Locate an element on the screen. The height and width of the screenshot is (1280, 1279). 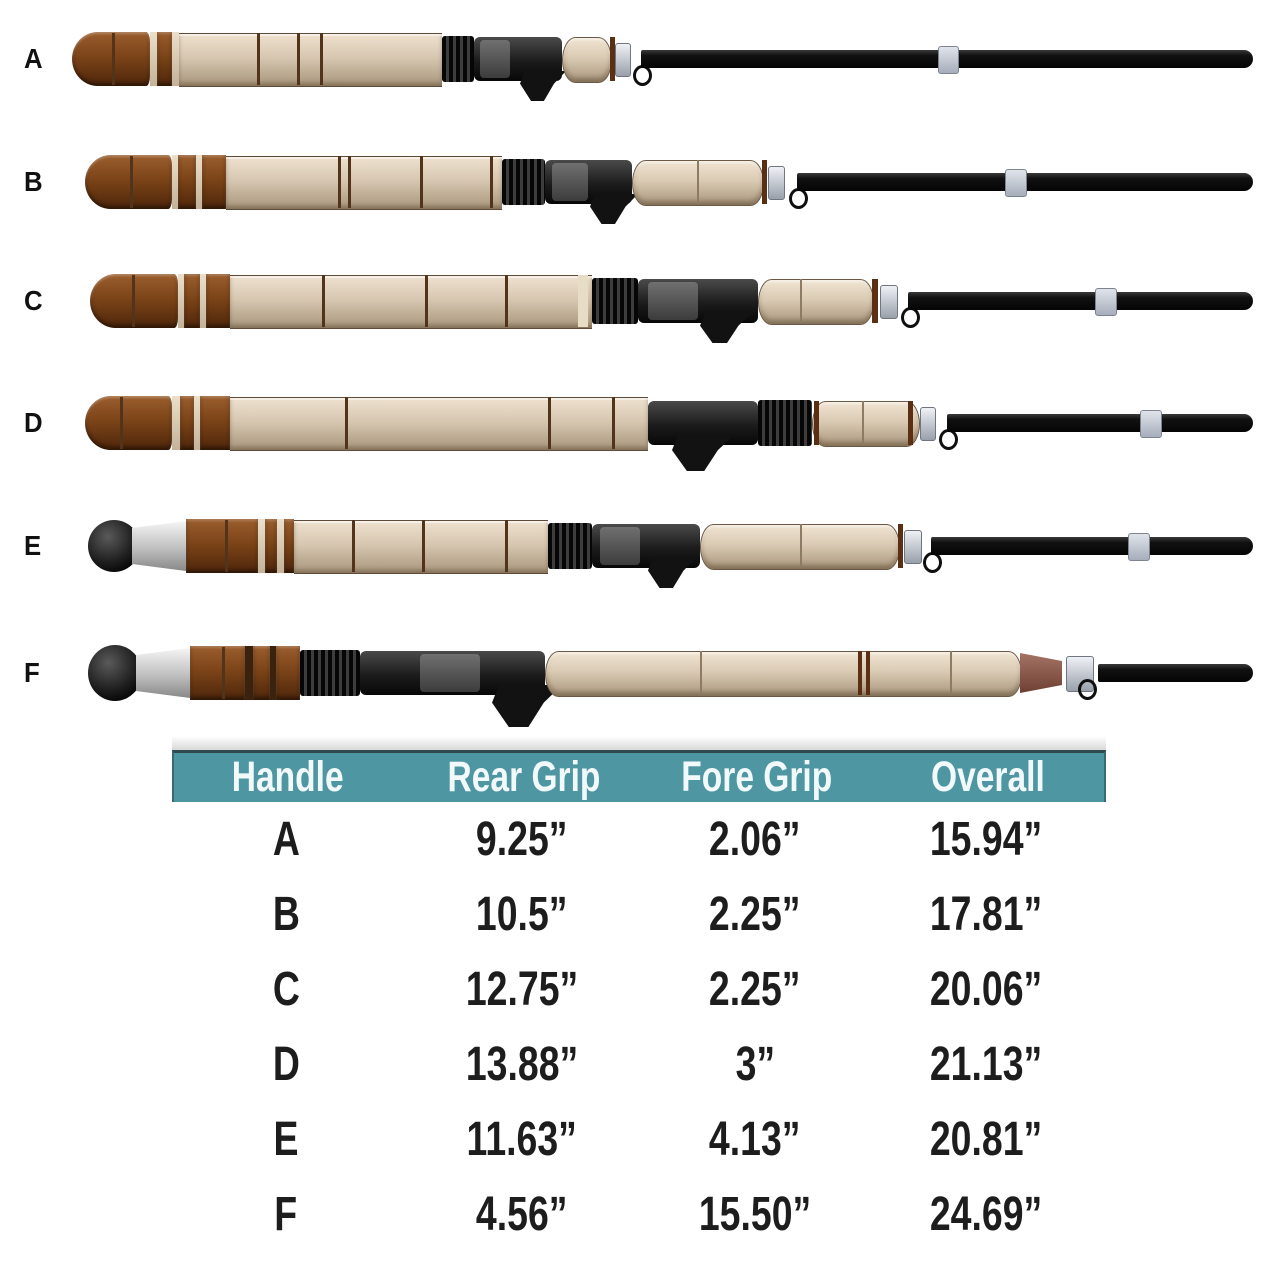
table-row-f: F 4.56” 15.50” 24.69” is located at coordinates (639, 1214).